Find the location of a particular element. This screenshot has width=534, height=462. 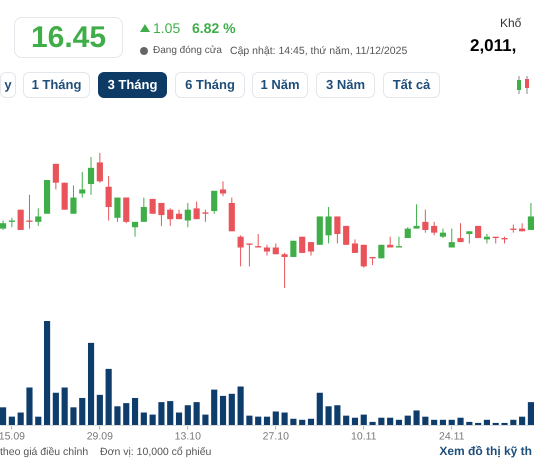

x-tick-label: 24.11 is located at coordinates (451, 436).